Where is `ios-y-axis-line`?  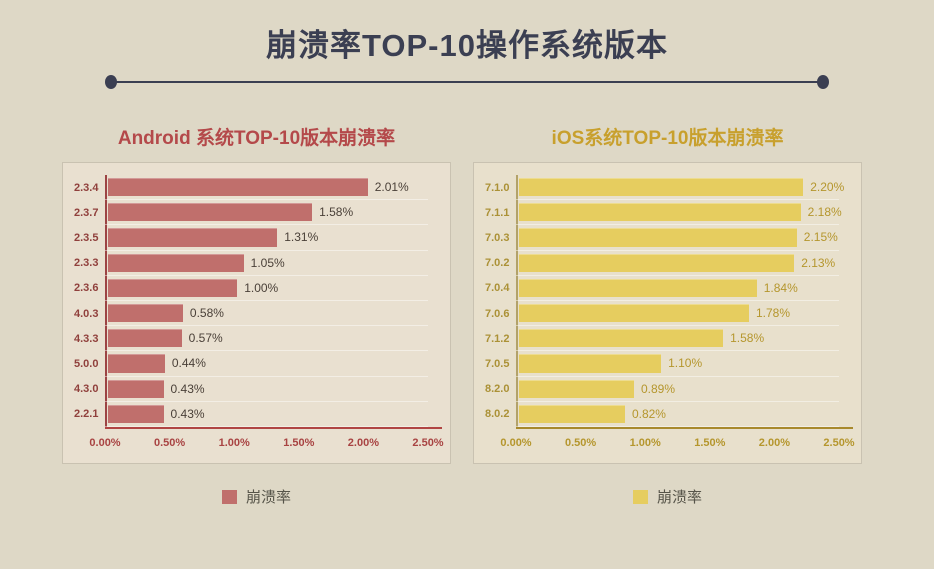 ios-y-axis-line is located at coordinates (517, 301).